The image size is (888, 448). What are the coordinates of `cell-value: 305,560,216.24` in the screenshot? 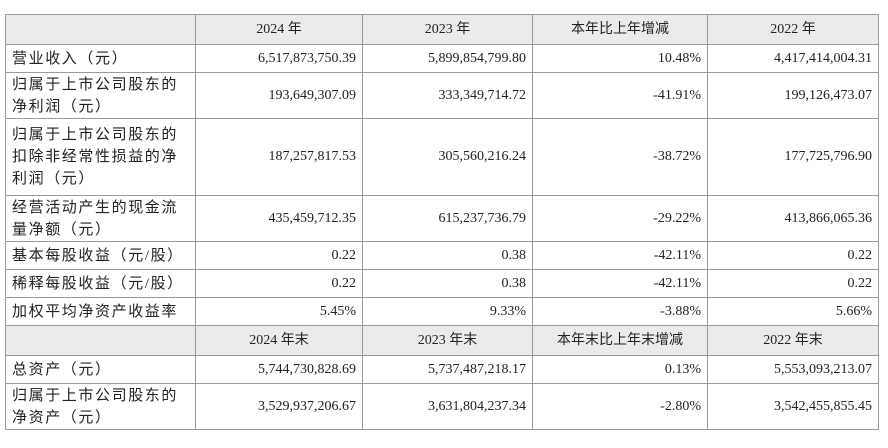 It's located at (447, 157).